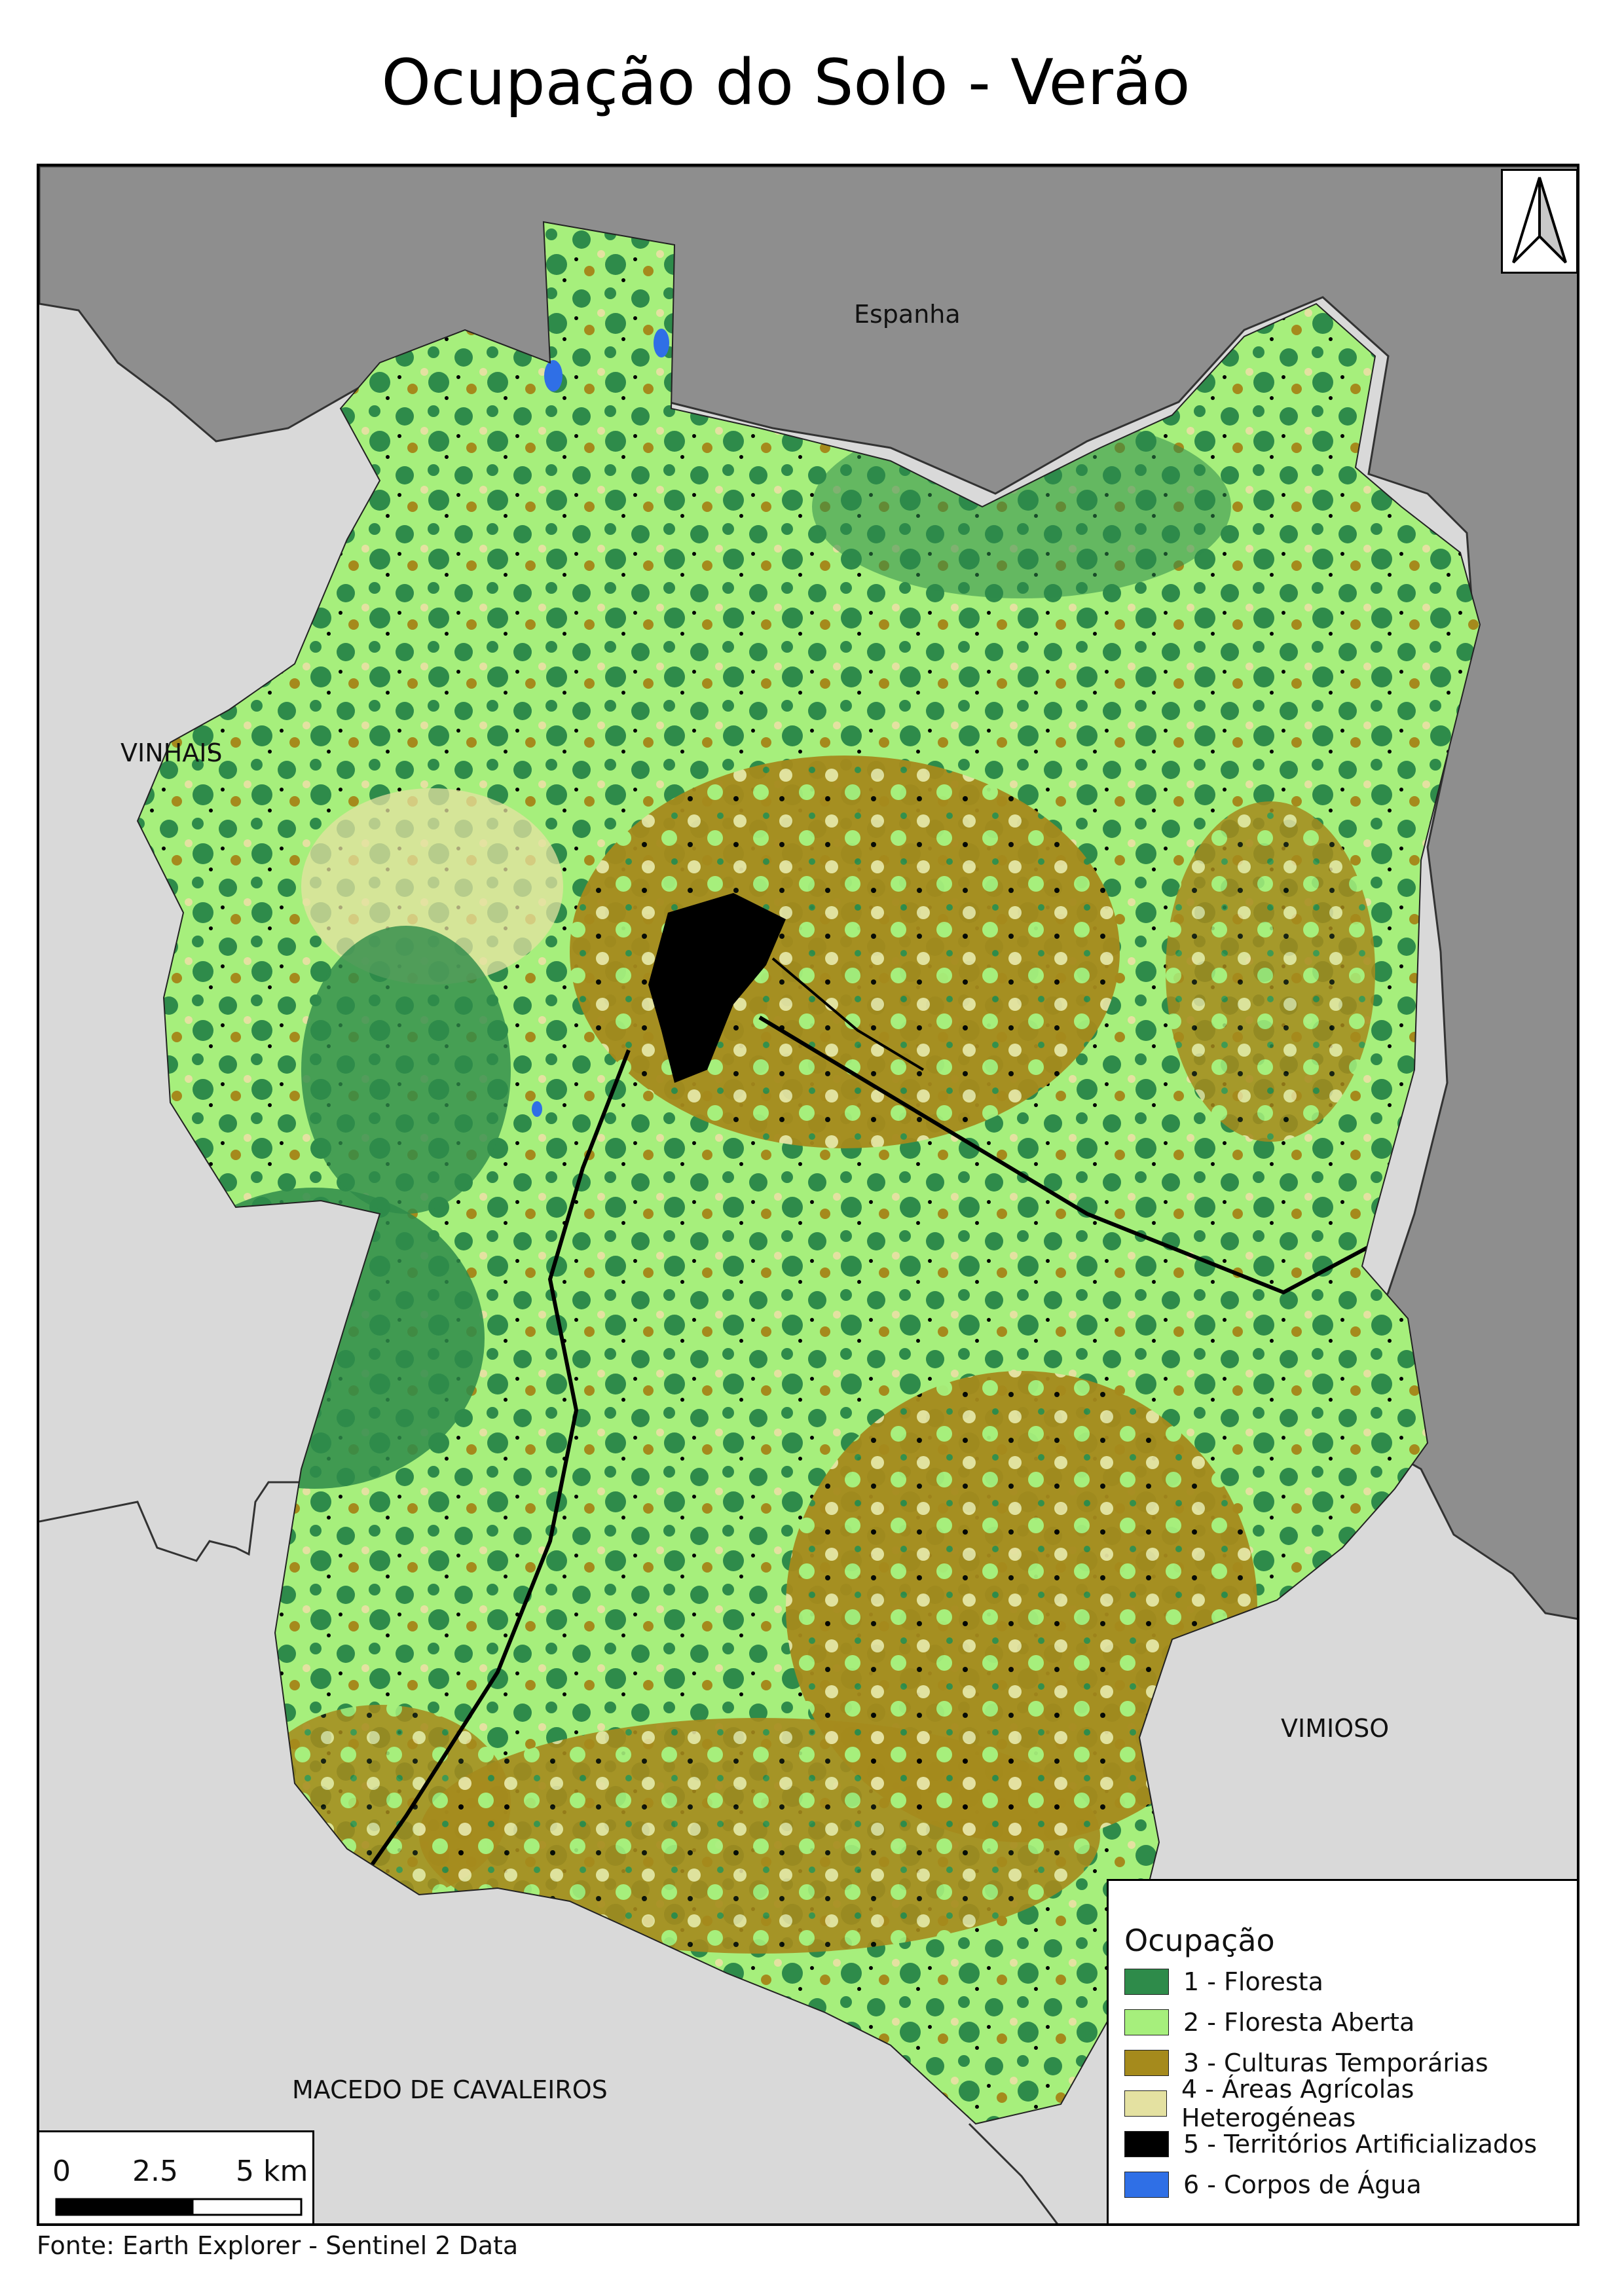 The height and width of the screenshot is (2296, 1624). I want to click on urban-area, so click(717, 988).